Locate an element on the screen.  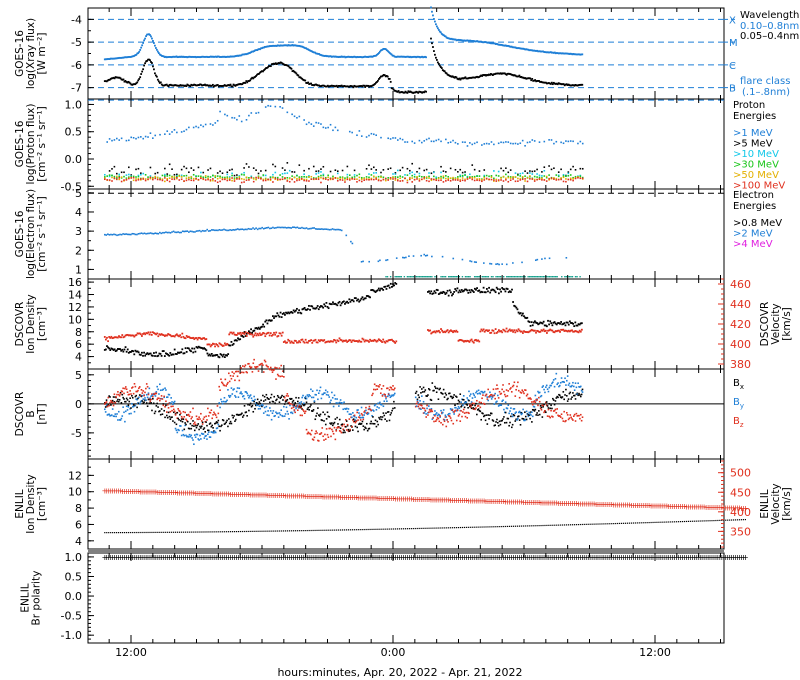
electron-legend-entry: >4 MeV is located at coordinates (753, 244).